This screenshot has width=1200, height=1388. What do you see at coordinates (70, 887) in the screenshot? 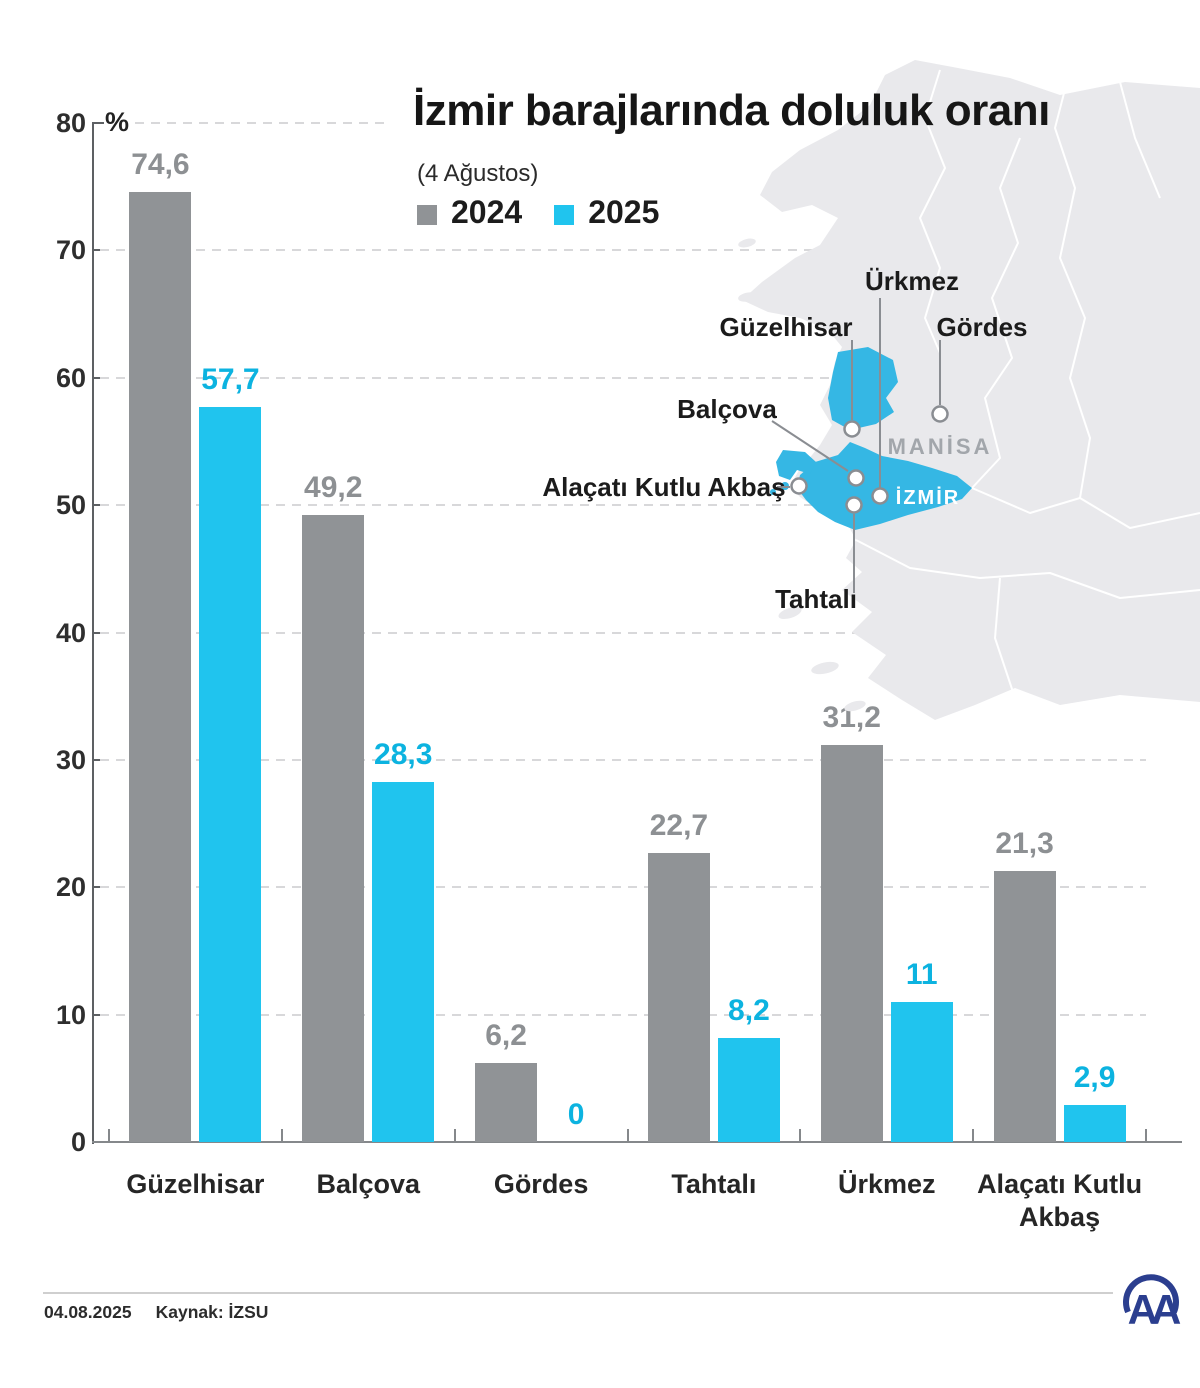
I see `y-tick-label: 20` at bounding box center [70, 887].